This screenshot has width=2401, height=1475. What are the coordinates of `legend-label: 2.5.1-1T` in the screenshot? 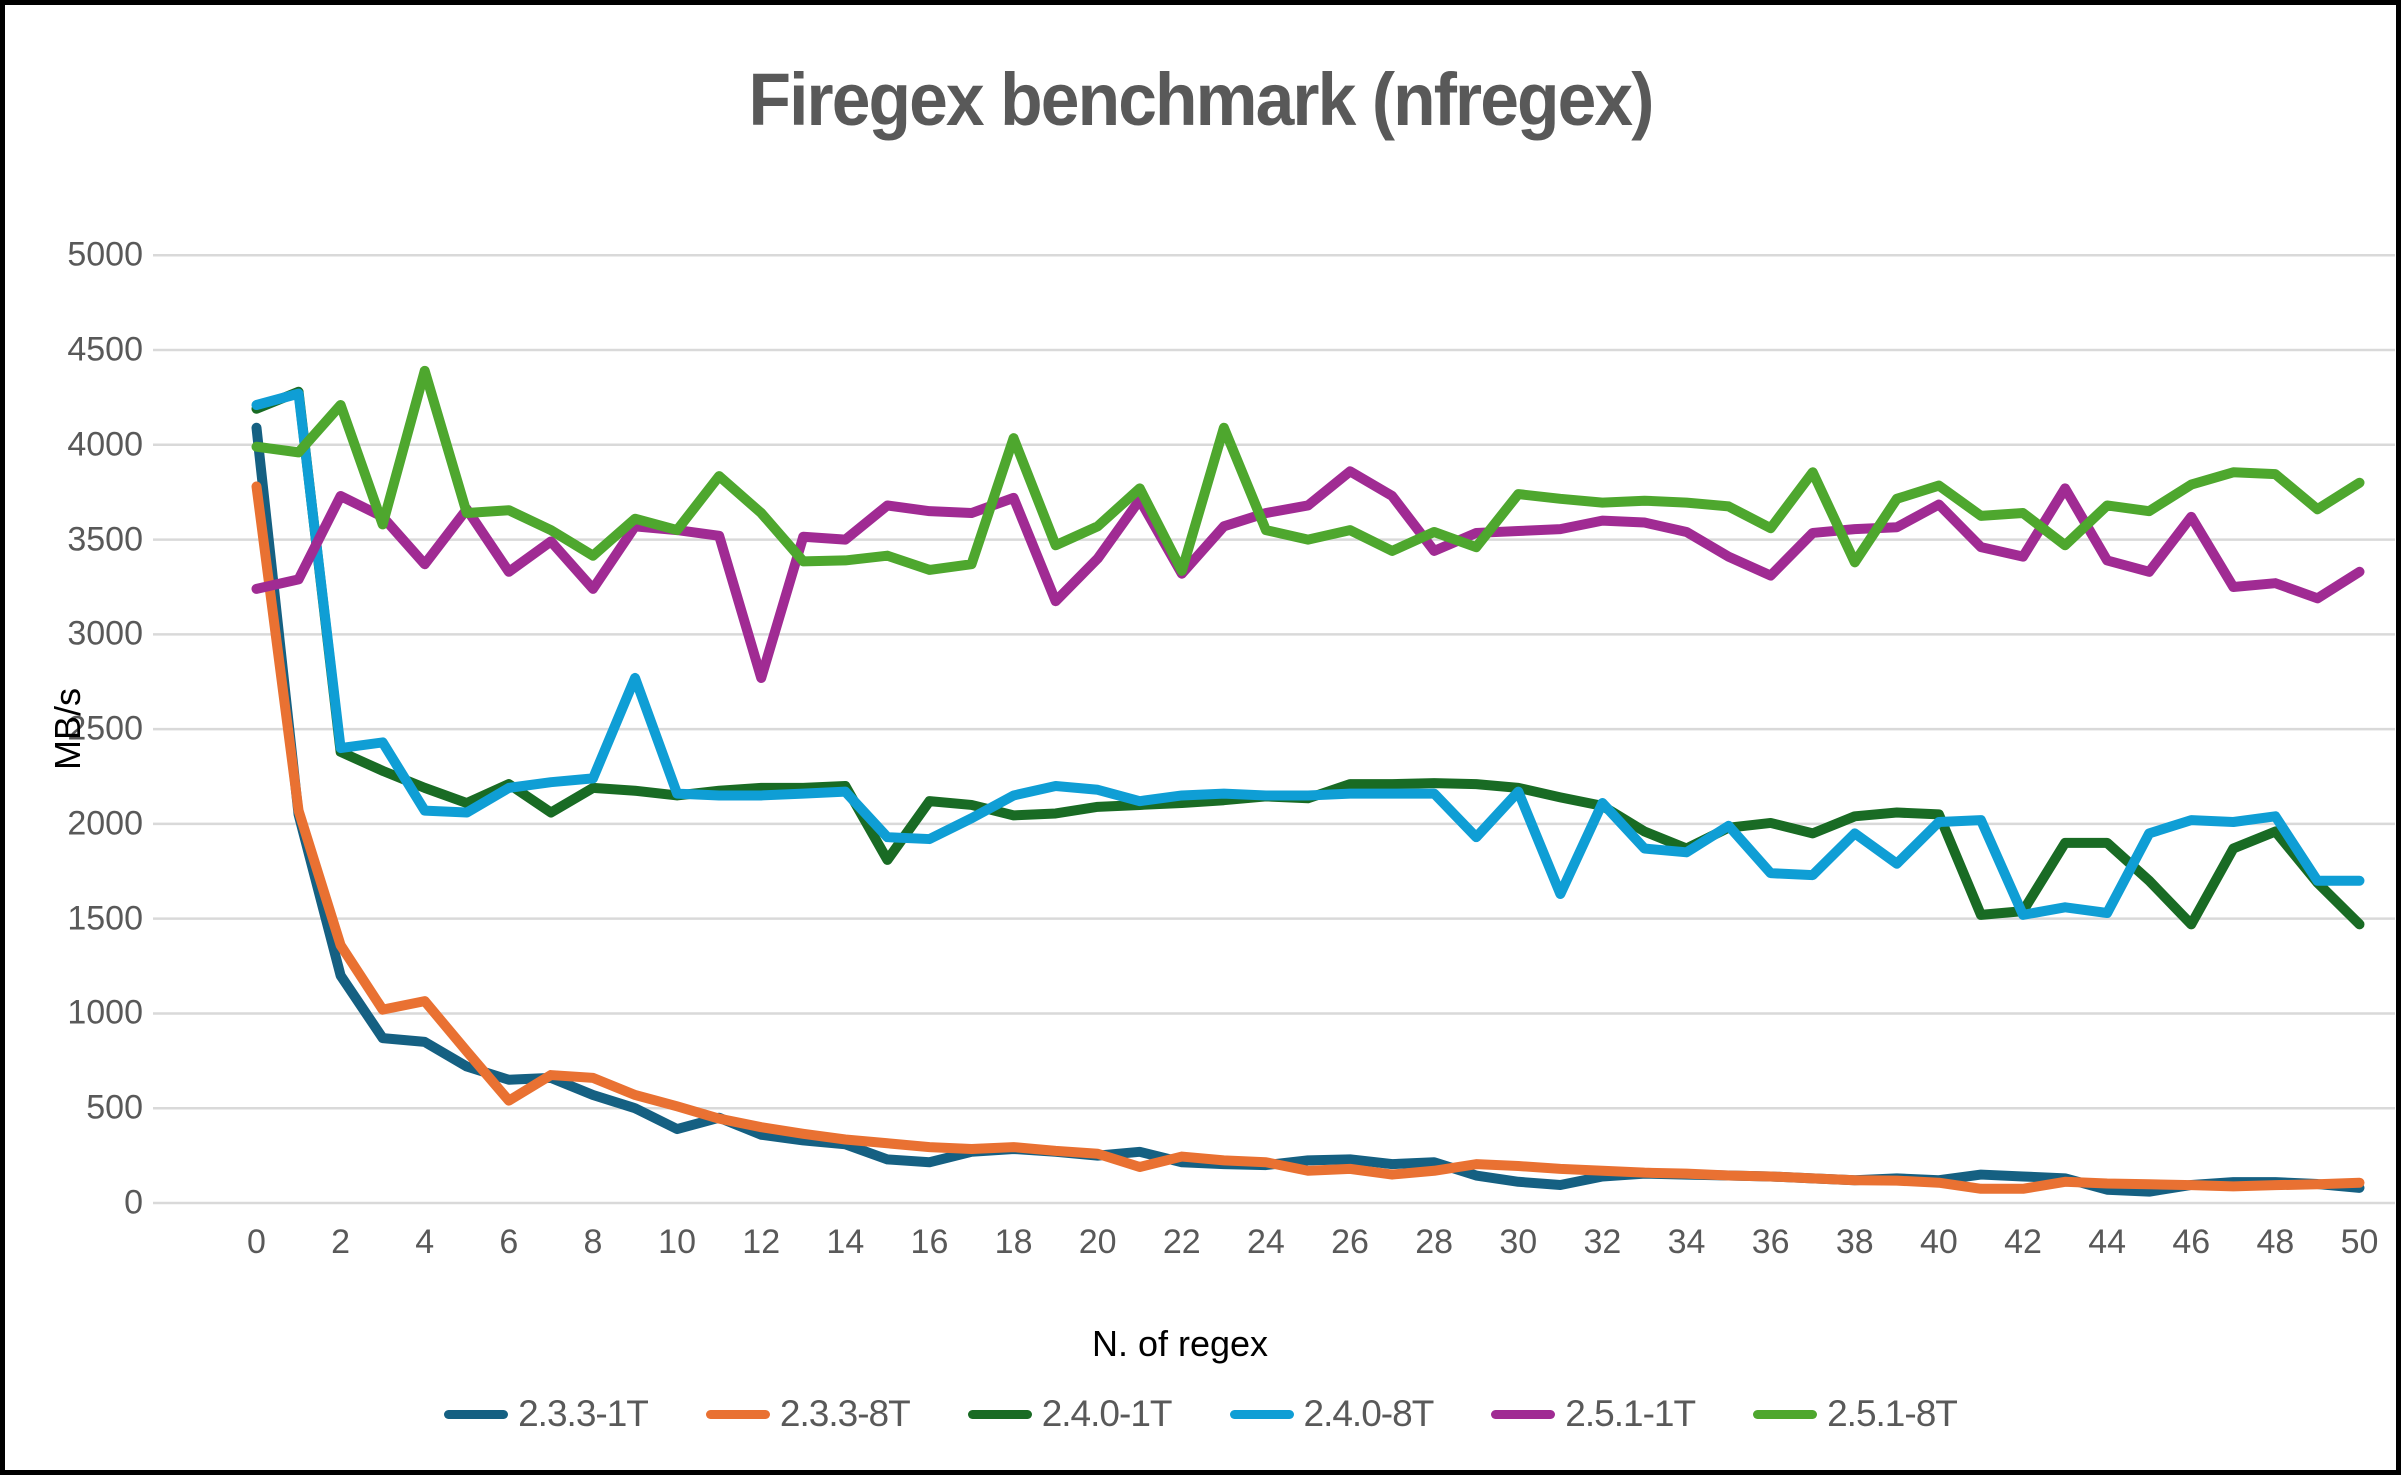 It's located at (1630, 1413).